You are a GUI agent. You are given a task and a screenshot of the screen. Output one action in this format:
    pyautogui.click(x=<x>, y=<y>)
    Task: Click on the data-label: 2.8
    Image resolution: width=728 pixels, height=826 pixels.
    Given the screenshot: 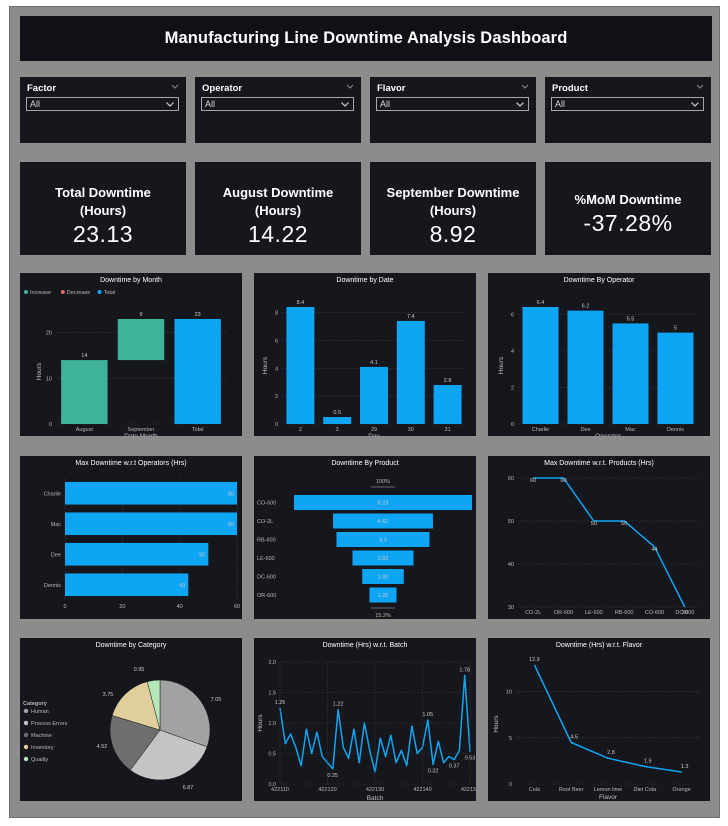 What is the action you would take?
    pyautogui.click(x=448, y=381)
    